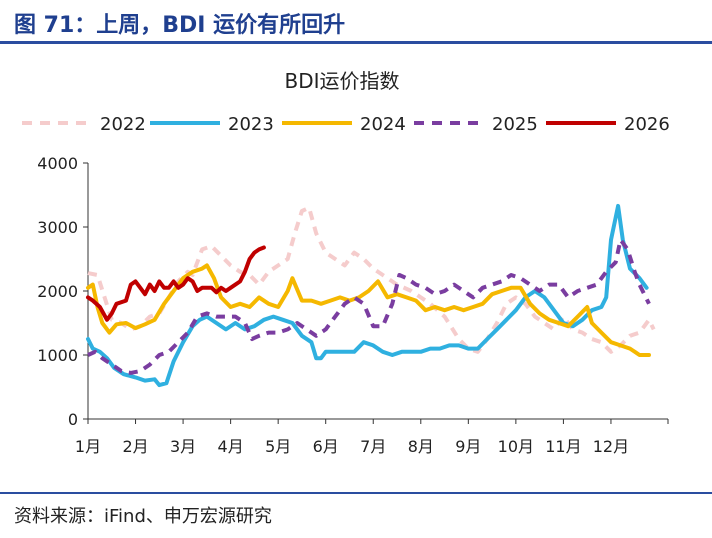 The height and width of the screenshot is (538, 712). What do you see at coordinates (135, 446) in the screenshot?
I see `x-tick-label: 2月` at bounding box center [135, 446].